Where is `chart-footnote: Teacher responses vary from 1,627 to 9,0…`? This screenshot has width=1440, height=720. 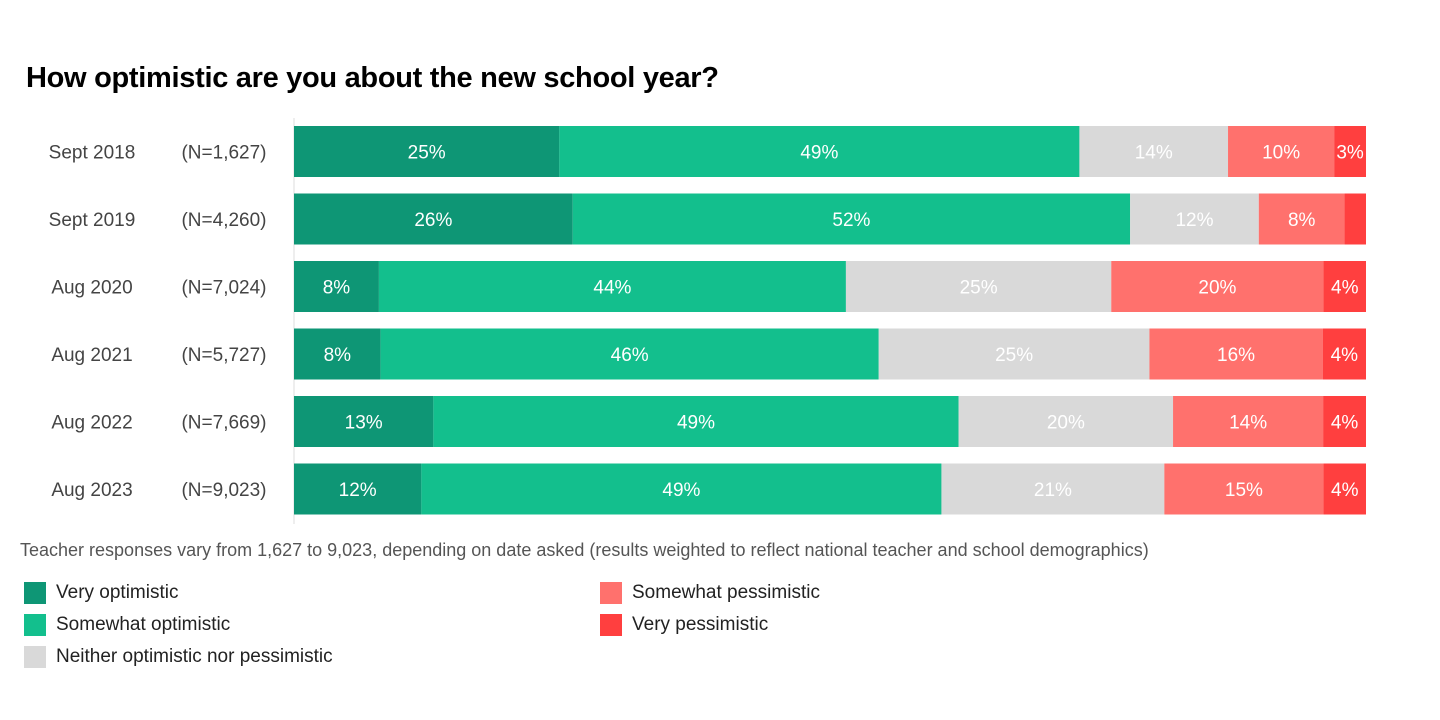
chart-footnote: Teacher responses vary from 1,627 to 9,0… is located at coordinates (584, 550).